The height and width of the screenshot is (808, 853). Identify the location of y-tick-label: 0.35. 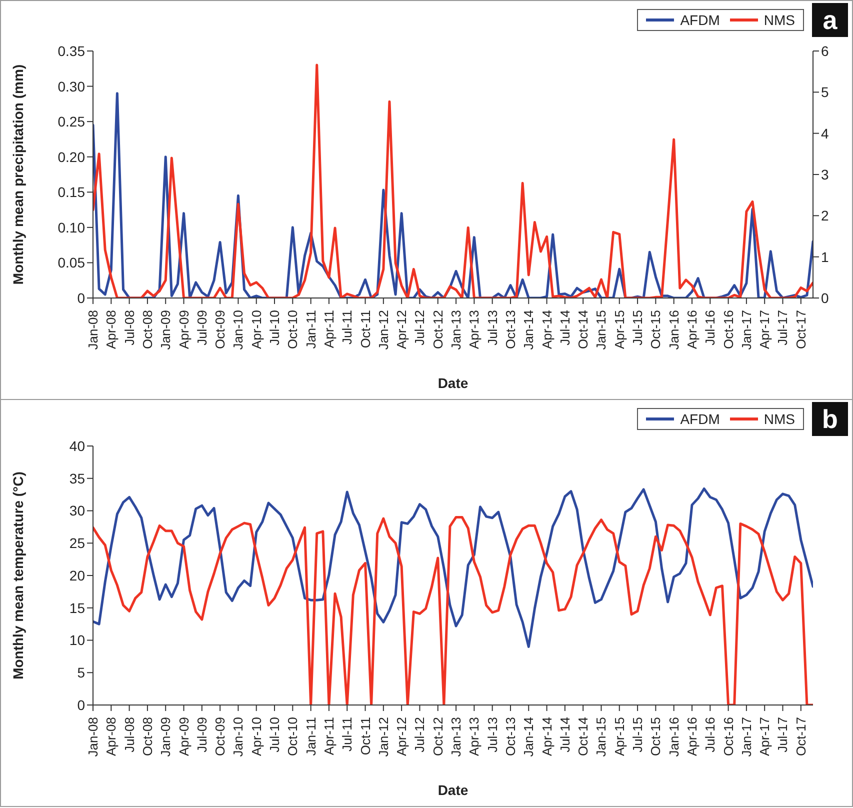
(72, 50).